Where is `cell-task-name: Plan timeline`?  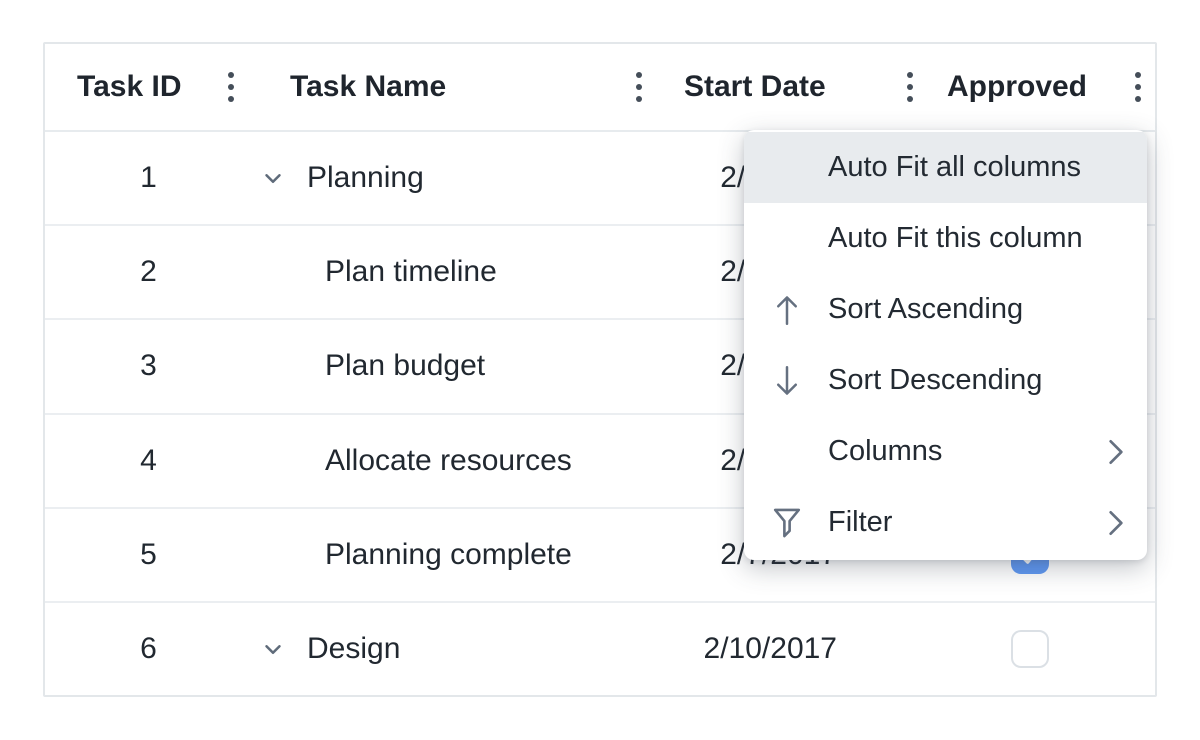 cell-task-name: Plan timeline is located at coordinates (457, 272).